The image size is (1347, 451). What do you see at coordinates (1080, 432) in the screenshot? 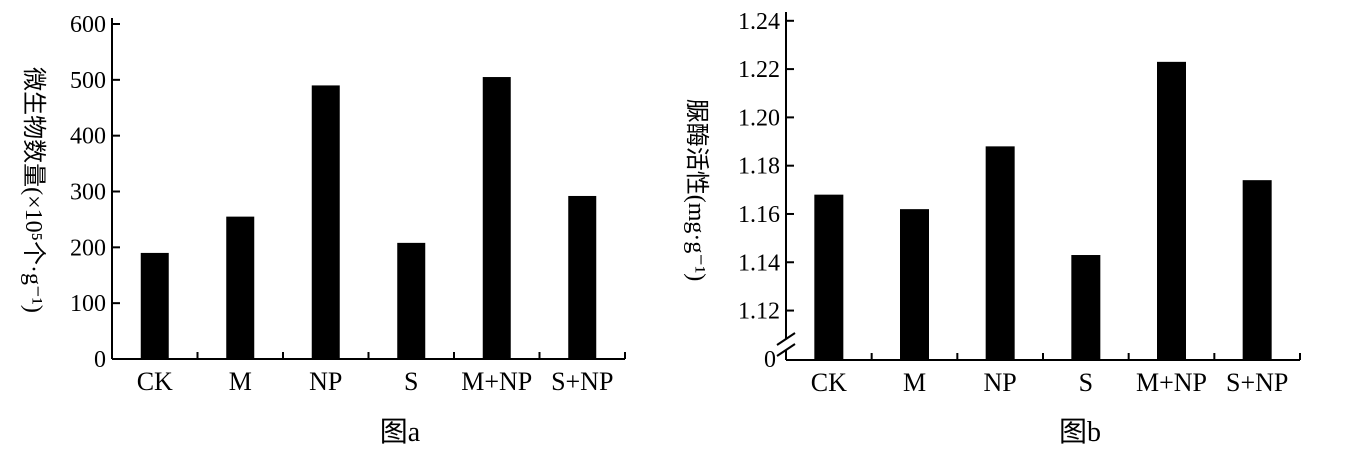
I see `chart-caption: 图b` at bounding box center [1080, 432].